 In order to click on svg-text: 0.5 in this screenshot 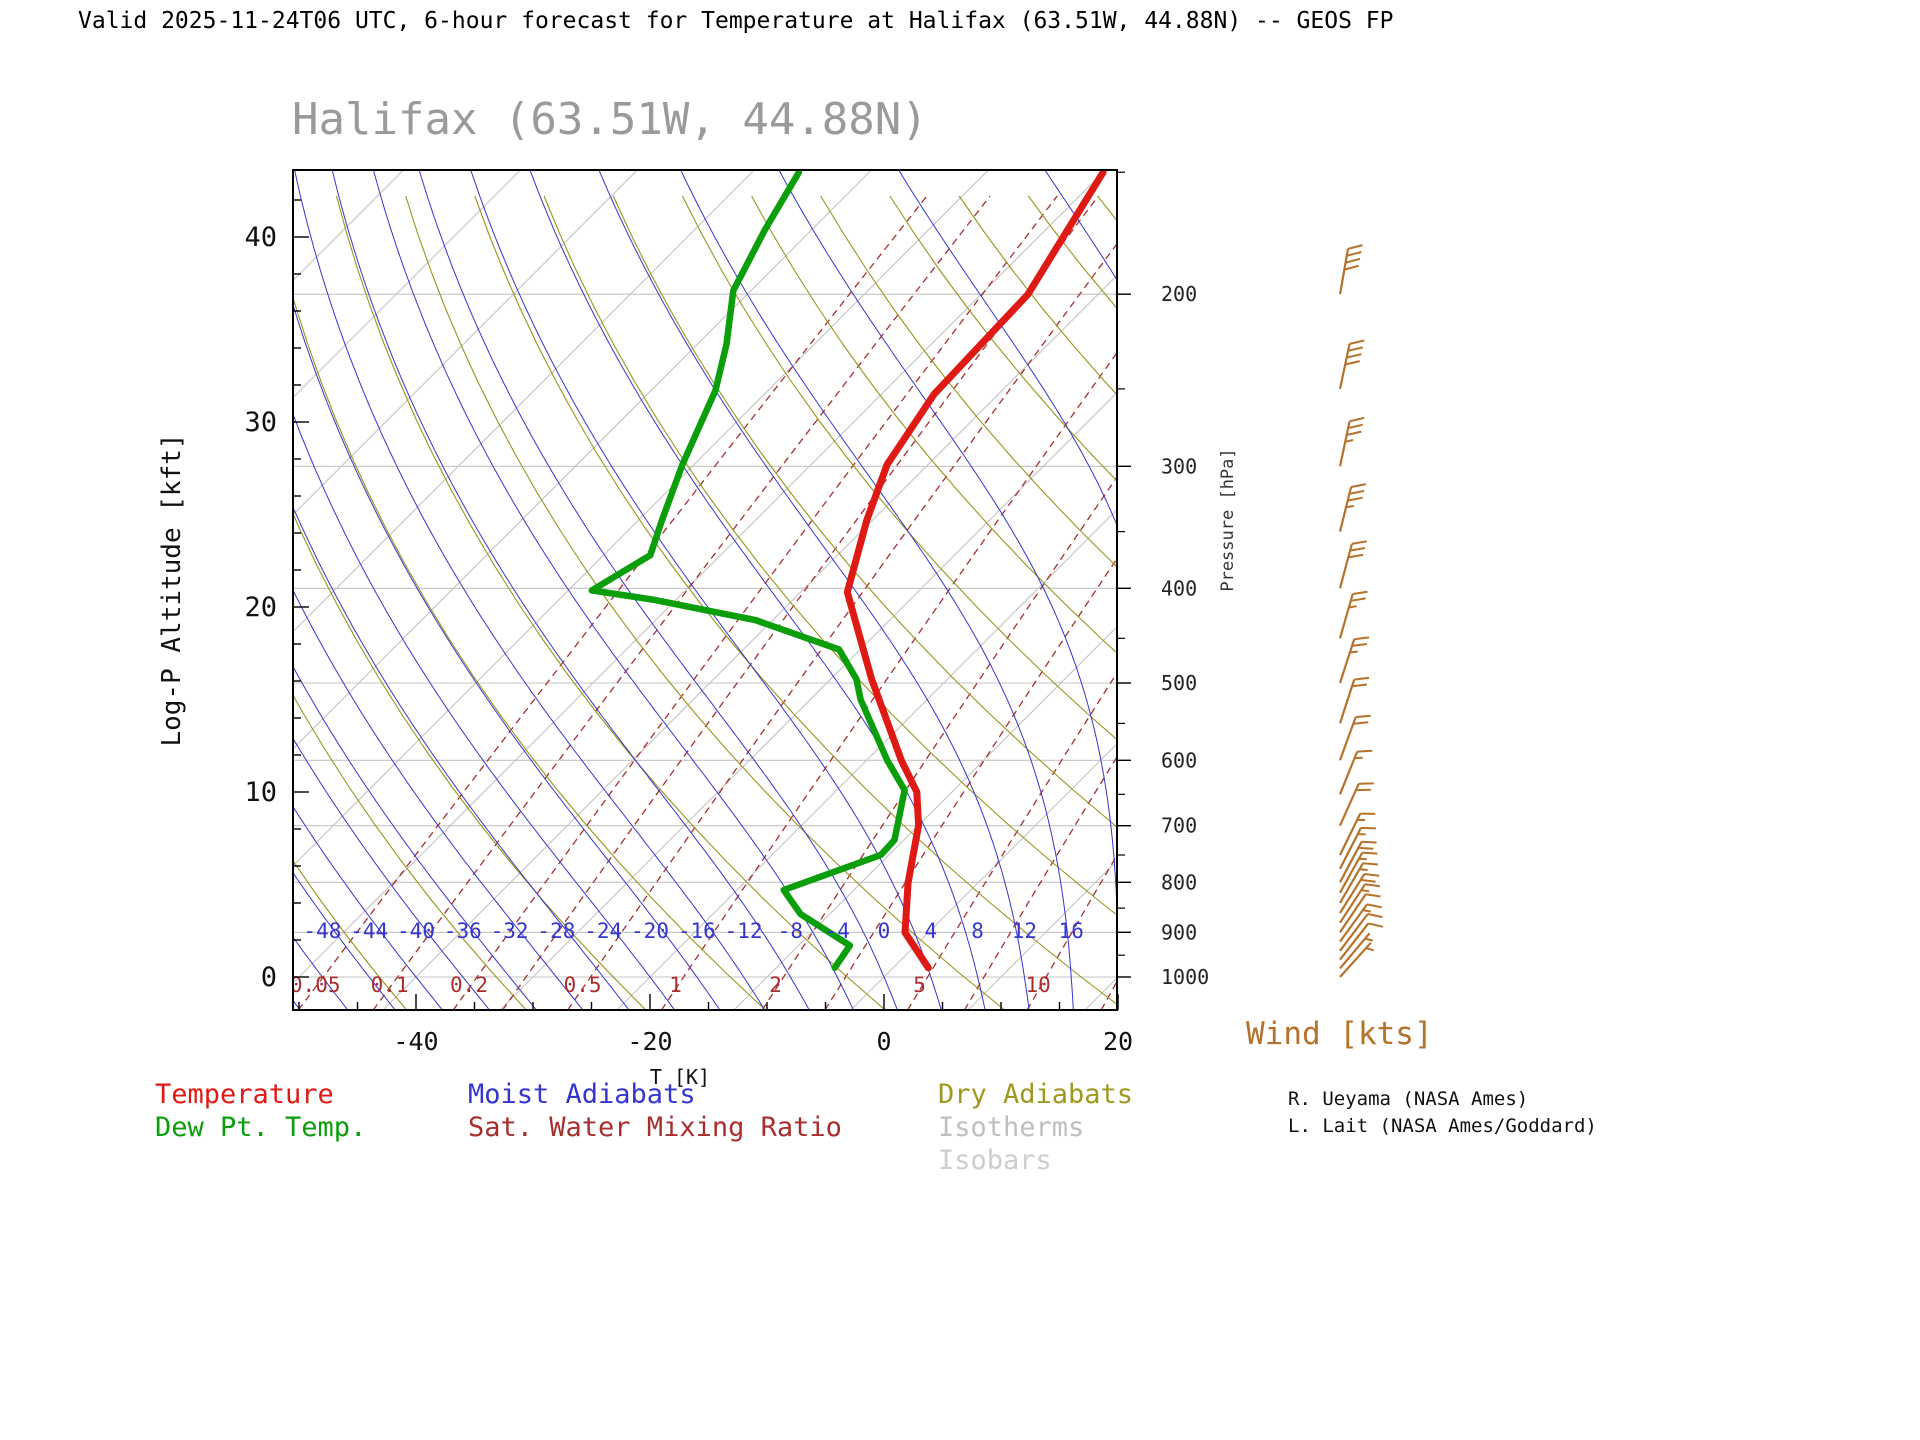, I will do `click(583, 985)`.